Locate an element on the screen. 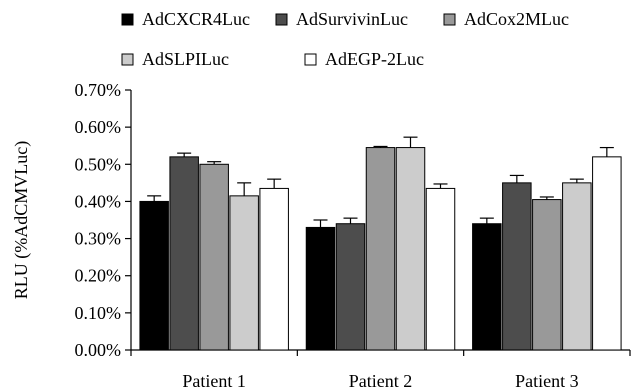  y-axis: 0.00% 0.10% 0.20% 0.30% 0.40% 0.50% 0.60% 0.70% is located at coordinates (103, 220).